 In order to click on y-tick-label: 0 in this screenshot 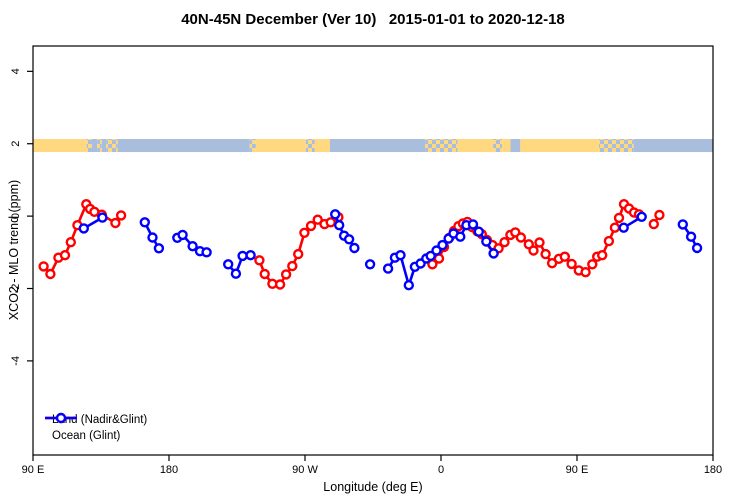, I will do `click(16, 216)`.